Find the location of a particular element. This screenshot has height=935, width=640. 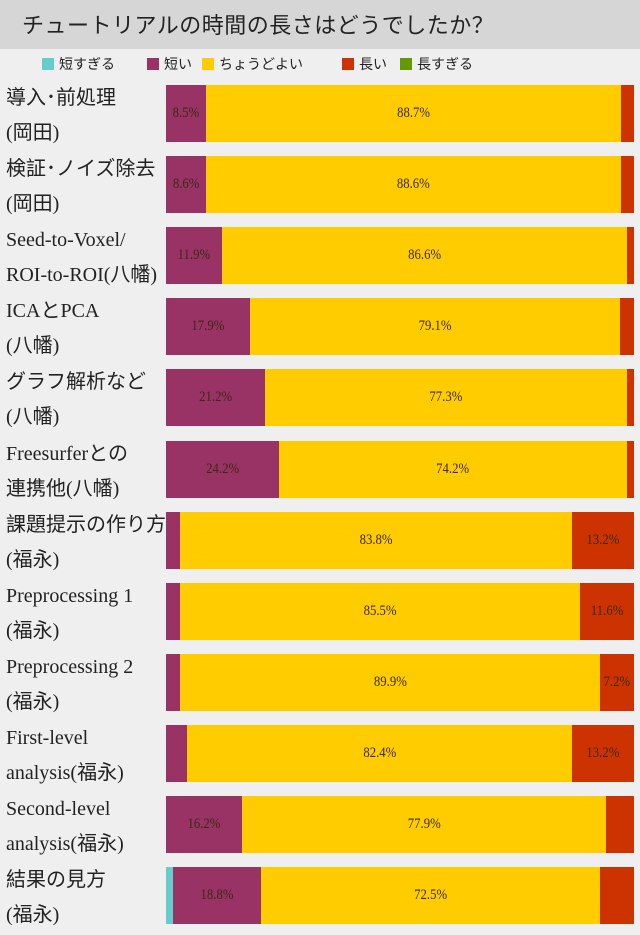

title-bar: チュートリアルの時間の長さはどうでしたか？ is located at coordinates (320, 24).